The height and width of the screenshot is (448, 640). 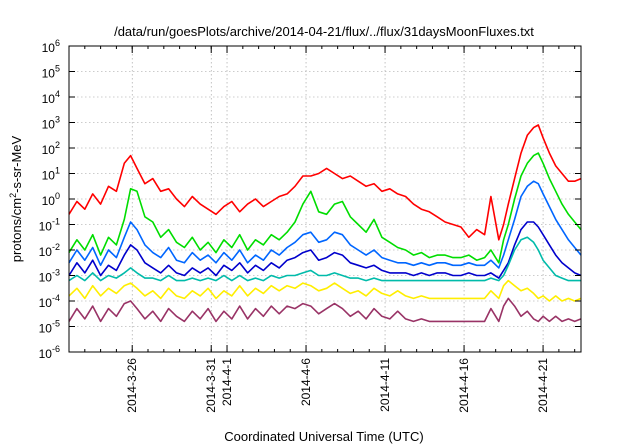 I want to click on x-tick-label: 2014-3-26, so click(x=132, y=385).